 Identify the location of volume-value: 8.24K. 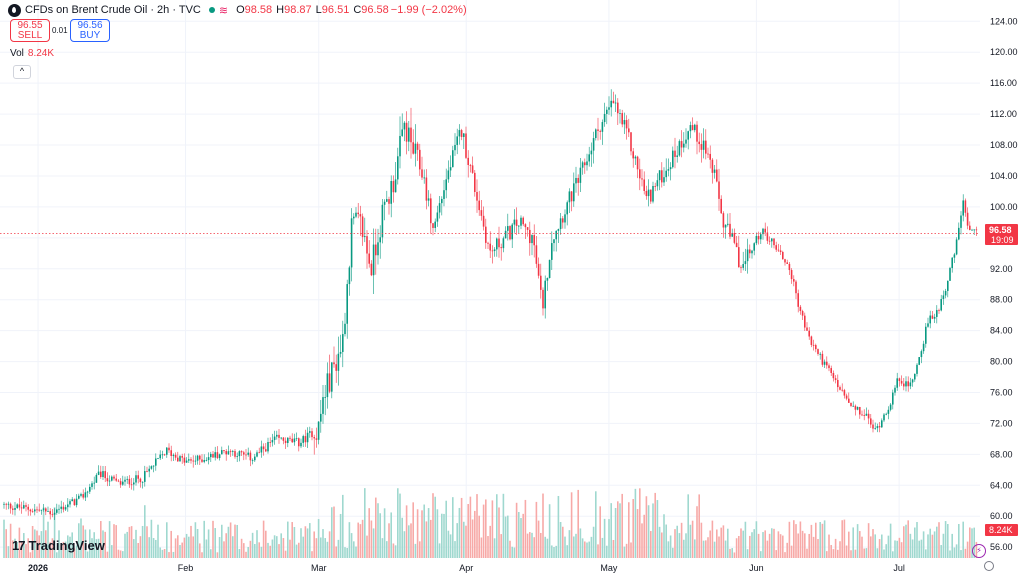
(41, 53).